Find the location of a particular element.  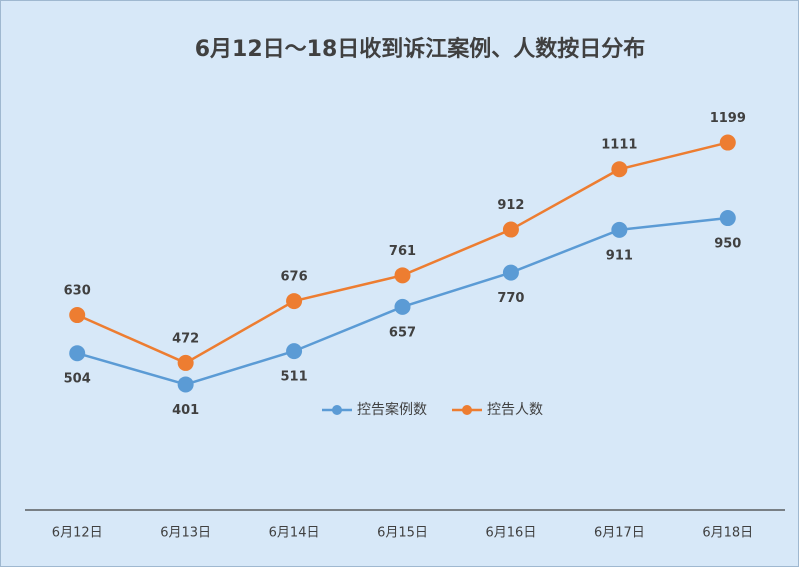

x-tick-label: 6月13日 is located at coordinates (185, 533).